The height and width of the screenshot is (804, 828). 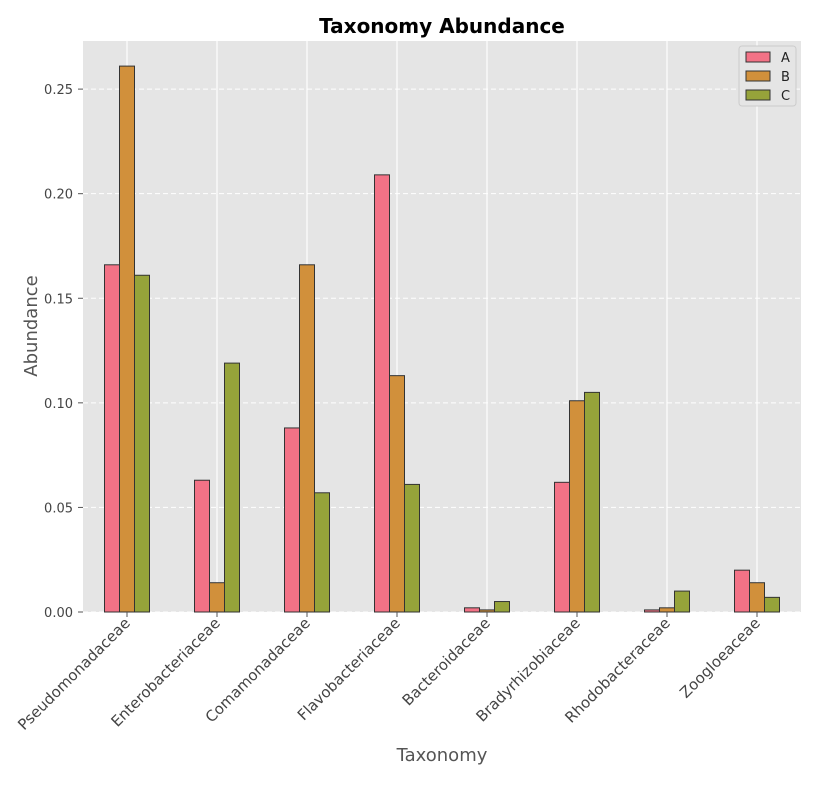 What do you see at coordinates (397, 494) in the screenshot?
I see `bar-b-flavobacteriaceae` at bounding box center [397, 494].